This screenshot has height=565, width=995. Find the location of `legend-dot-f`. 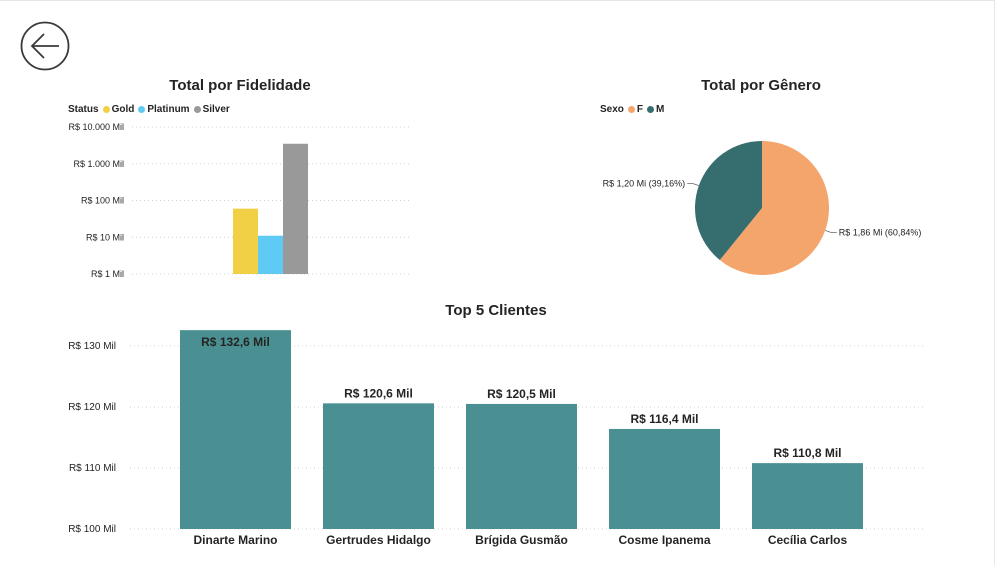

legend-dot-f is located at coordinates (631, 109).